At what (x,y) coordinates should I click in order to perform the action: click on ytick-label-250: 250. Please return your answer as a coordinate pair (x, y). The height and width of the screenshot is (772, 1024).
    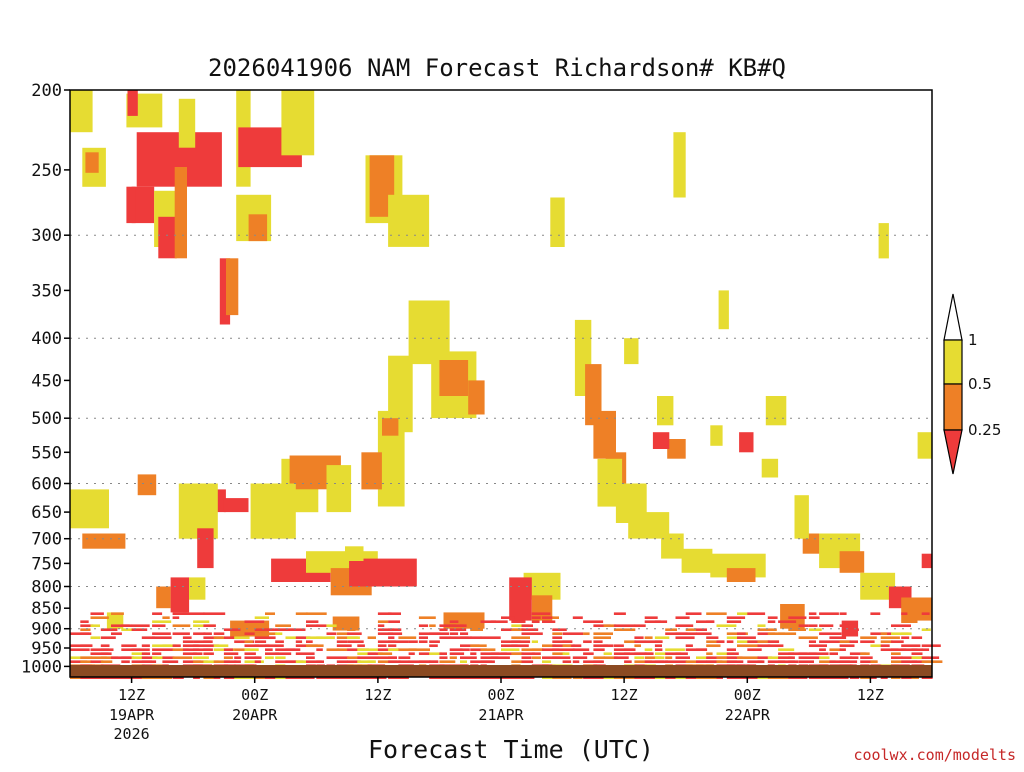
    Looking at the image, I should click on (46, 171).